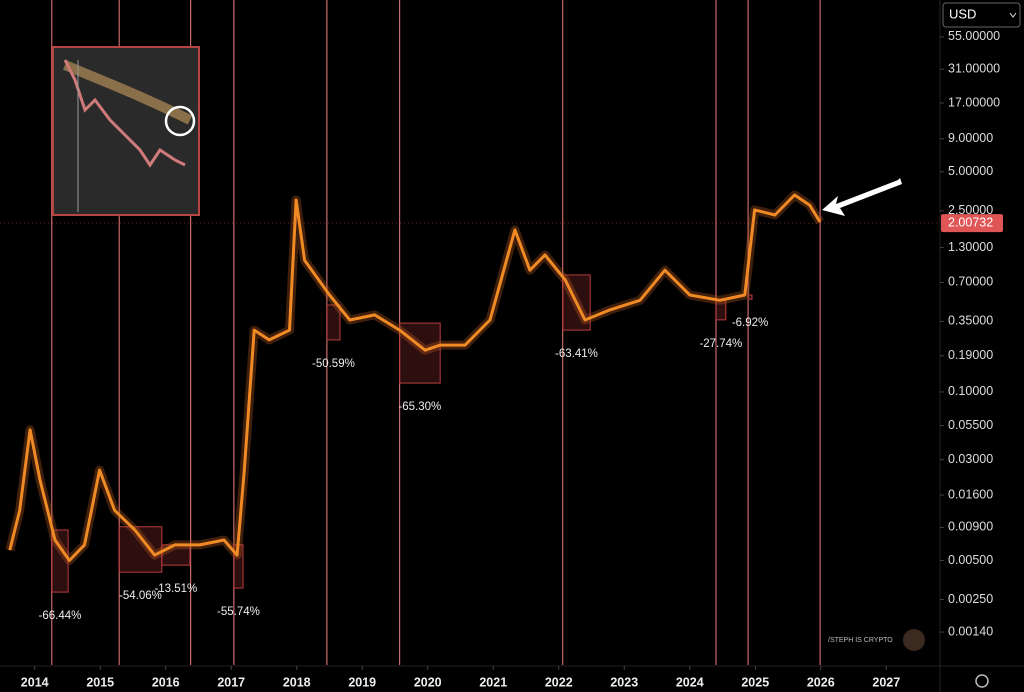 This screenshot has width=1024, height=692. I want to click on chevron, so click(1013, 15).